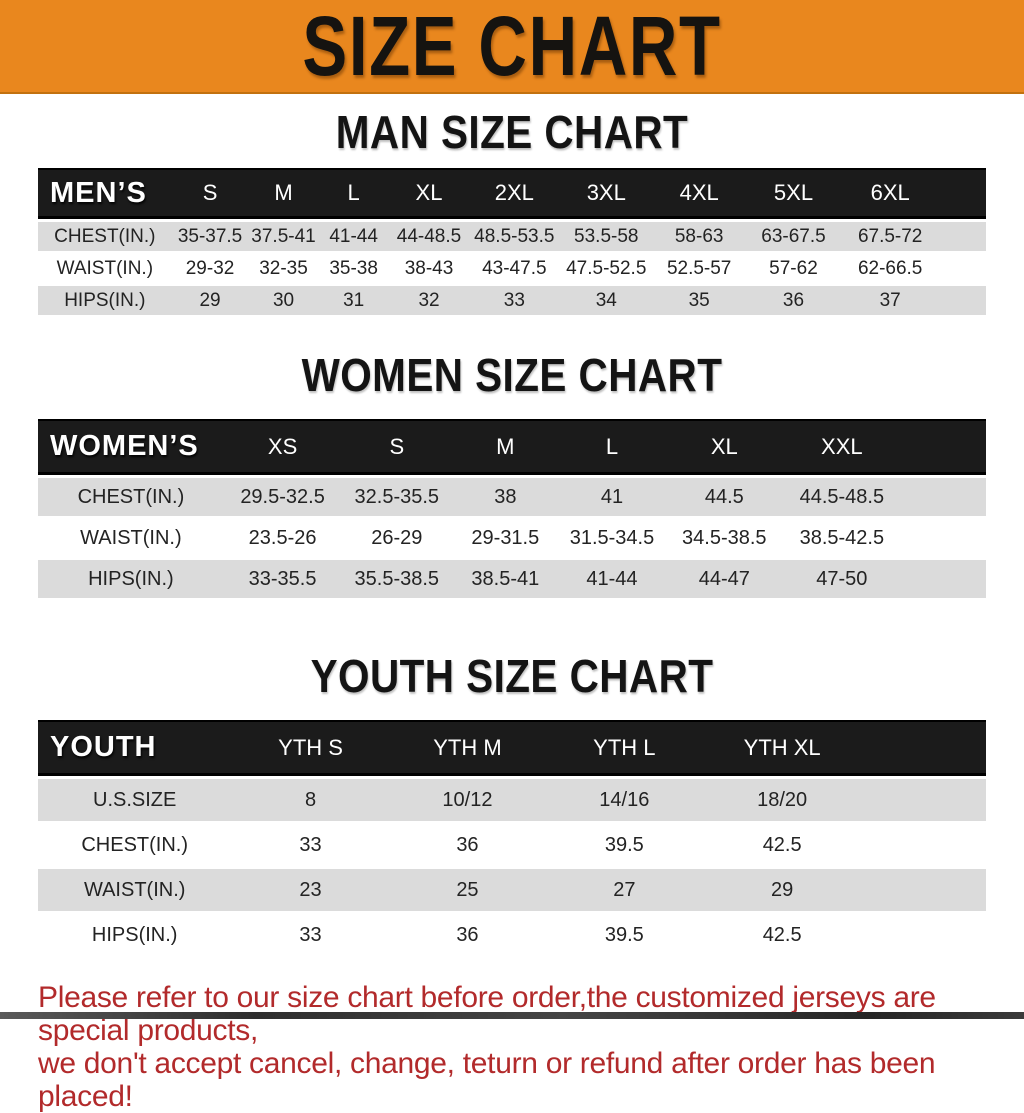 The image size is (1024, 1113). What do you see at coordinates (310, 748) in the screenshot?
I see `size-column-header: YTH S` at bounding box center [310, 748].